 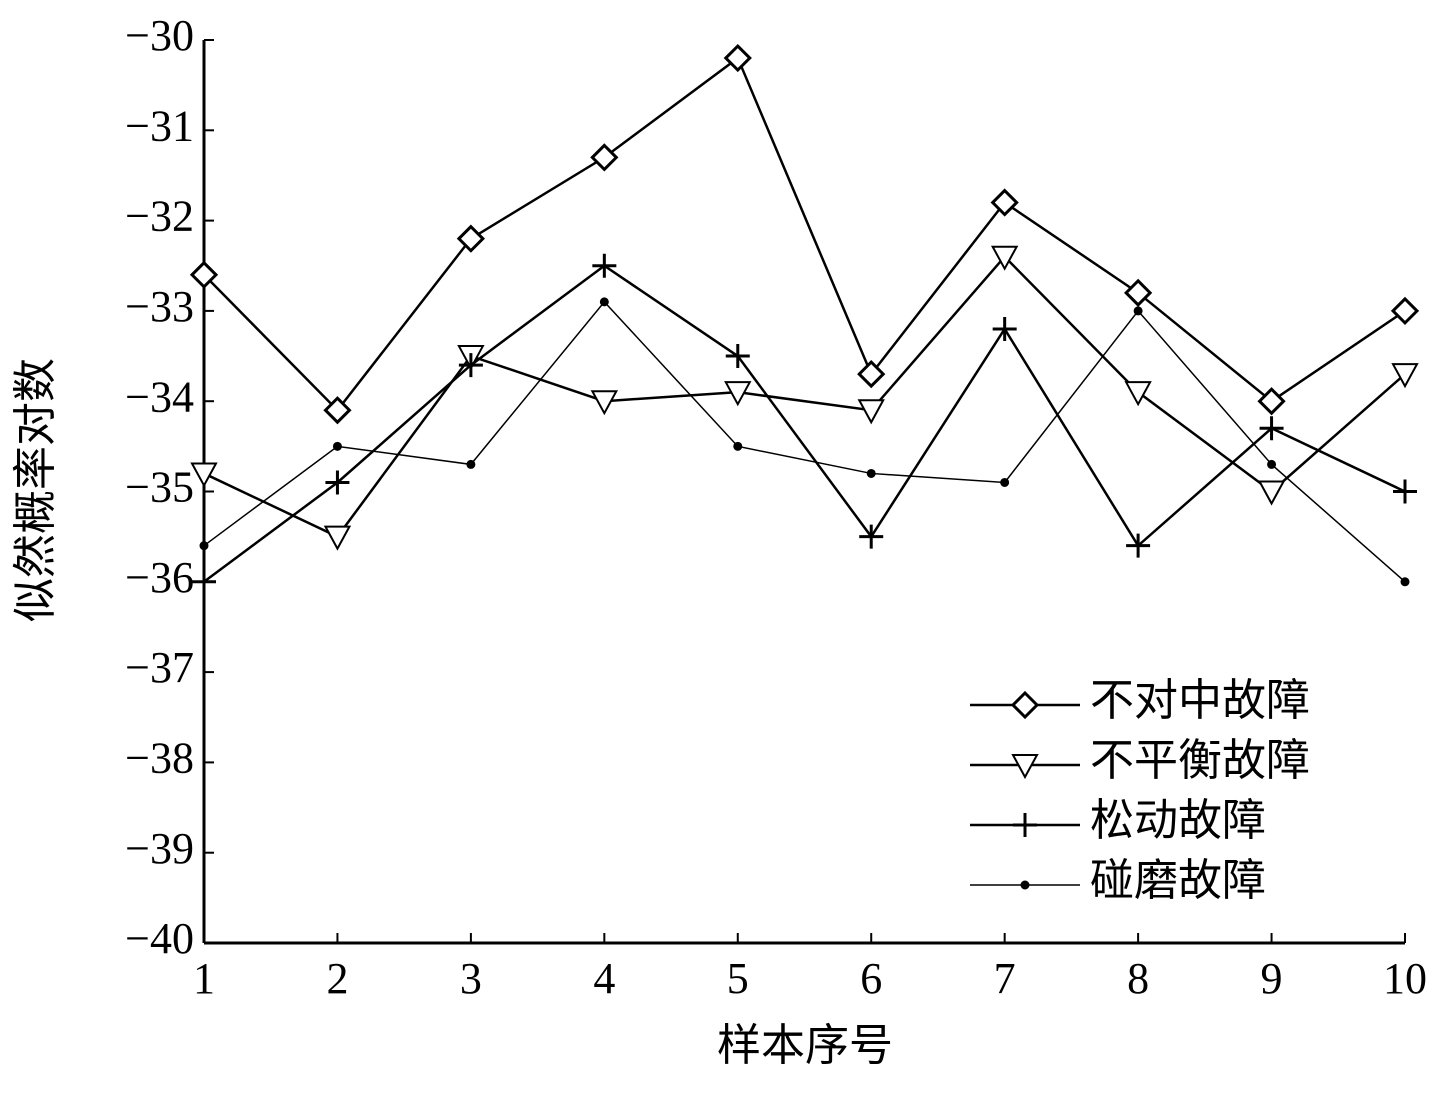 What do you see at coordinates (159, 757) in the screenshot?
I see `y-tick-label: −38` at bounding box center [159, 757].